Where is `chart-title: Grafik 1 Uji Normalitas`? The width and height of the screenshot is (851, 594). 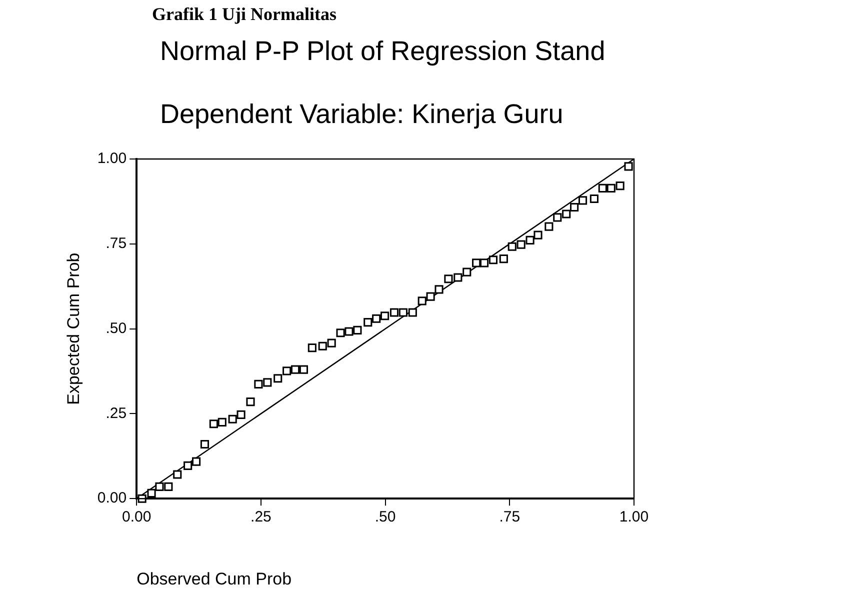 chart-title: Grafik 1 Uji Normalitas is located at coordinates (244, 14).